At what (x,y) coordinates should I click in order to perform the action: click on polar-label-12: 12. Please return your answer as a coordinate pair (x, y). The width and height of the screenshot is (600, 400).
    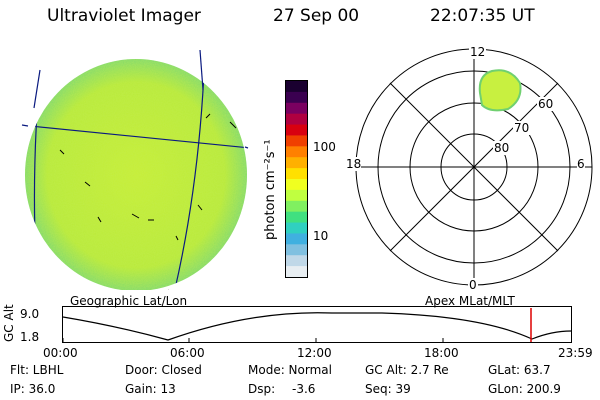
    Looking at the image, I should click on (478, 52).